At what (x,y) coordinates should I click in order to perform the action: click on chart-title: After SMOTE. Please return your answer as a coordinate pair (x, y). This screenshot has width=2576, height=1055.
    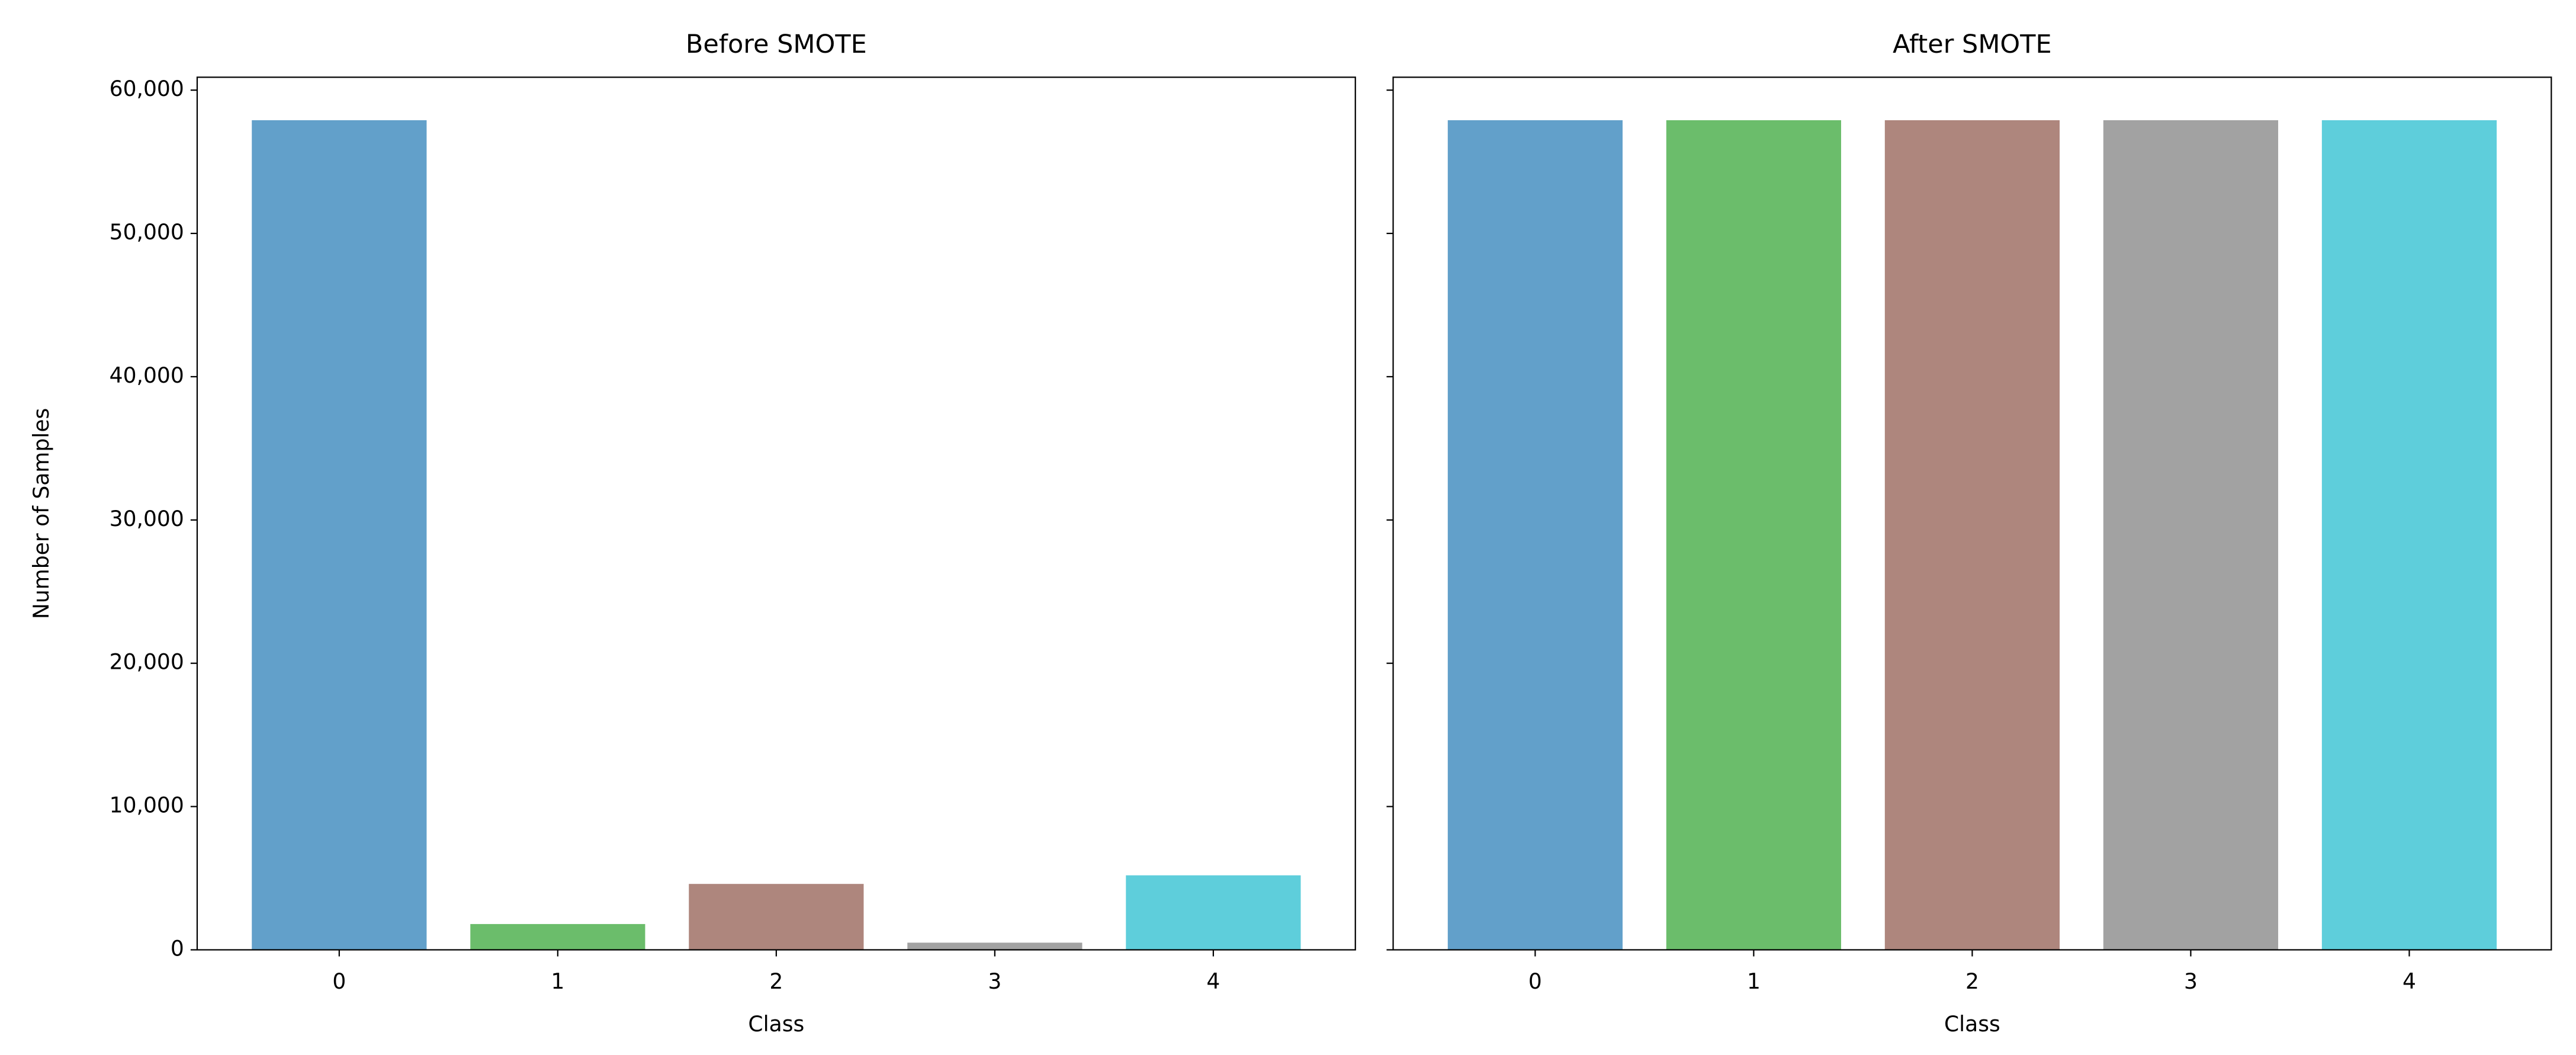
    Looking at the image, I should click on (1972, 44).